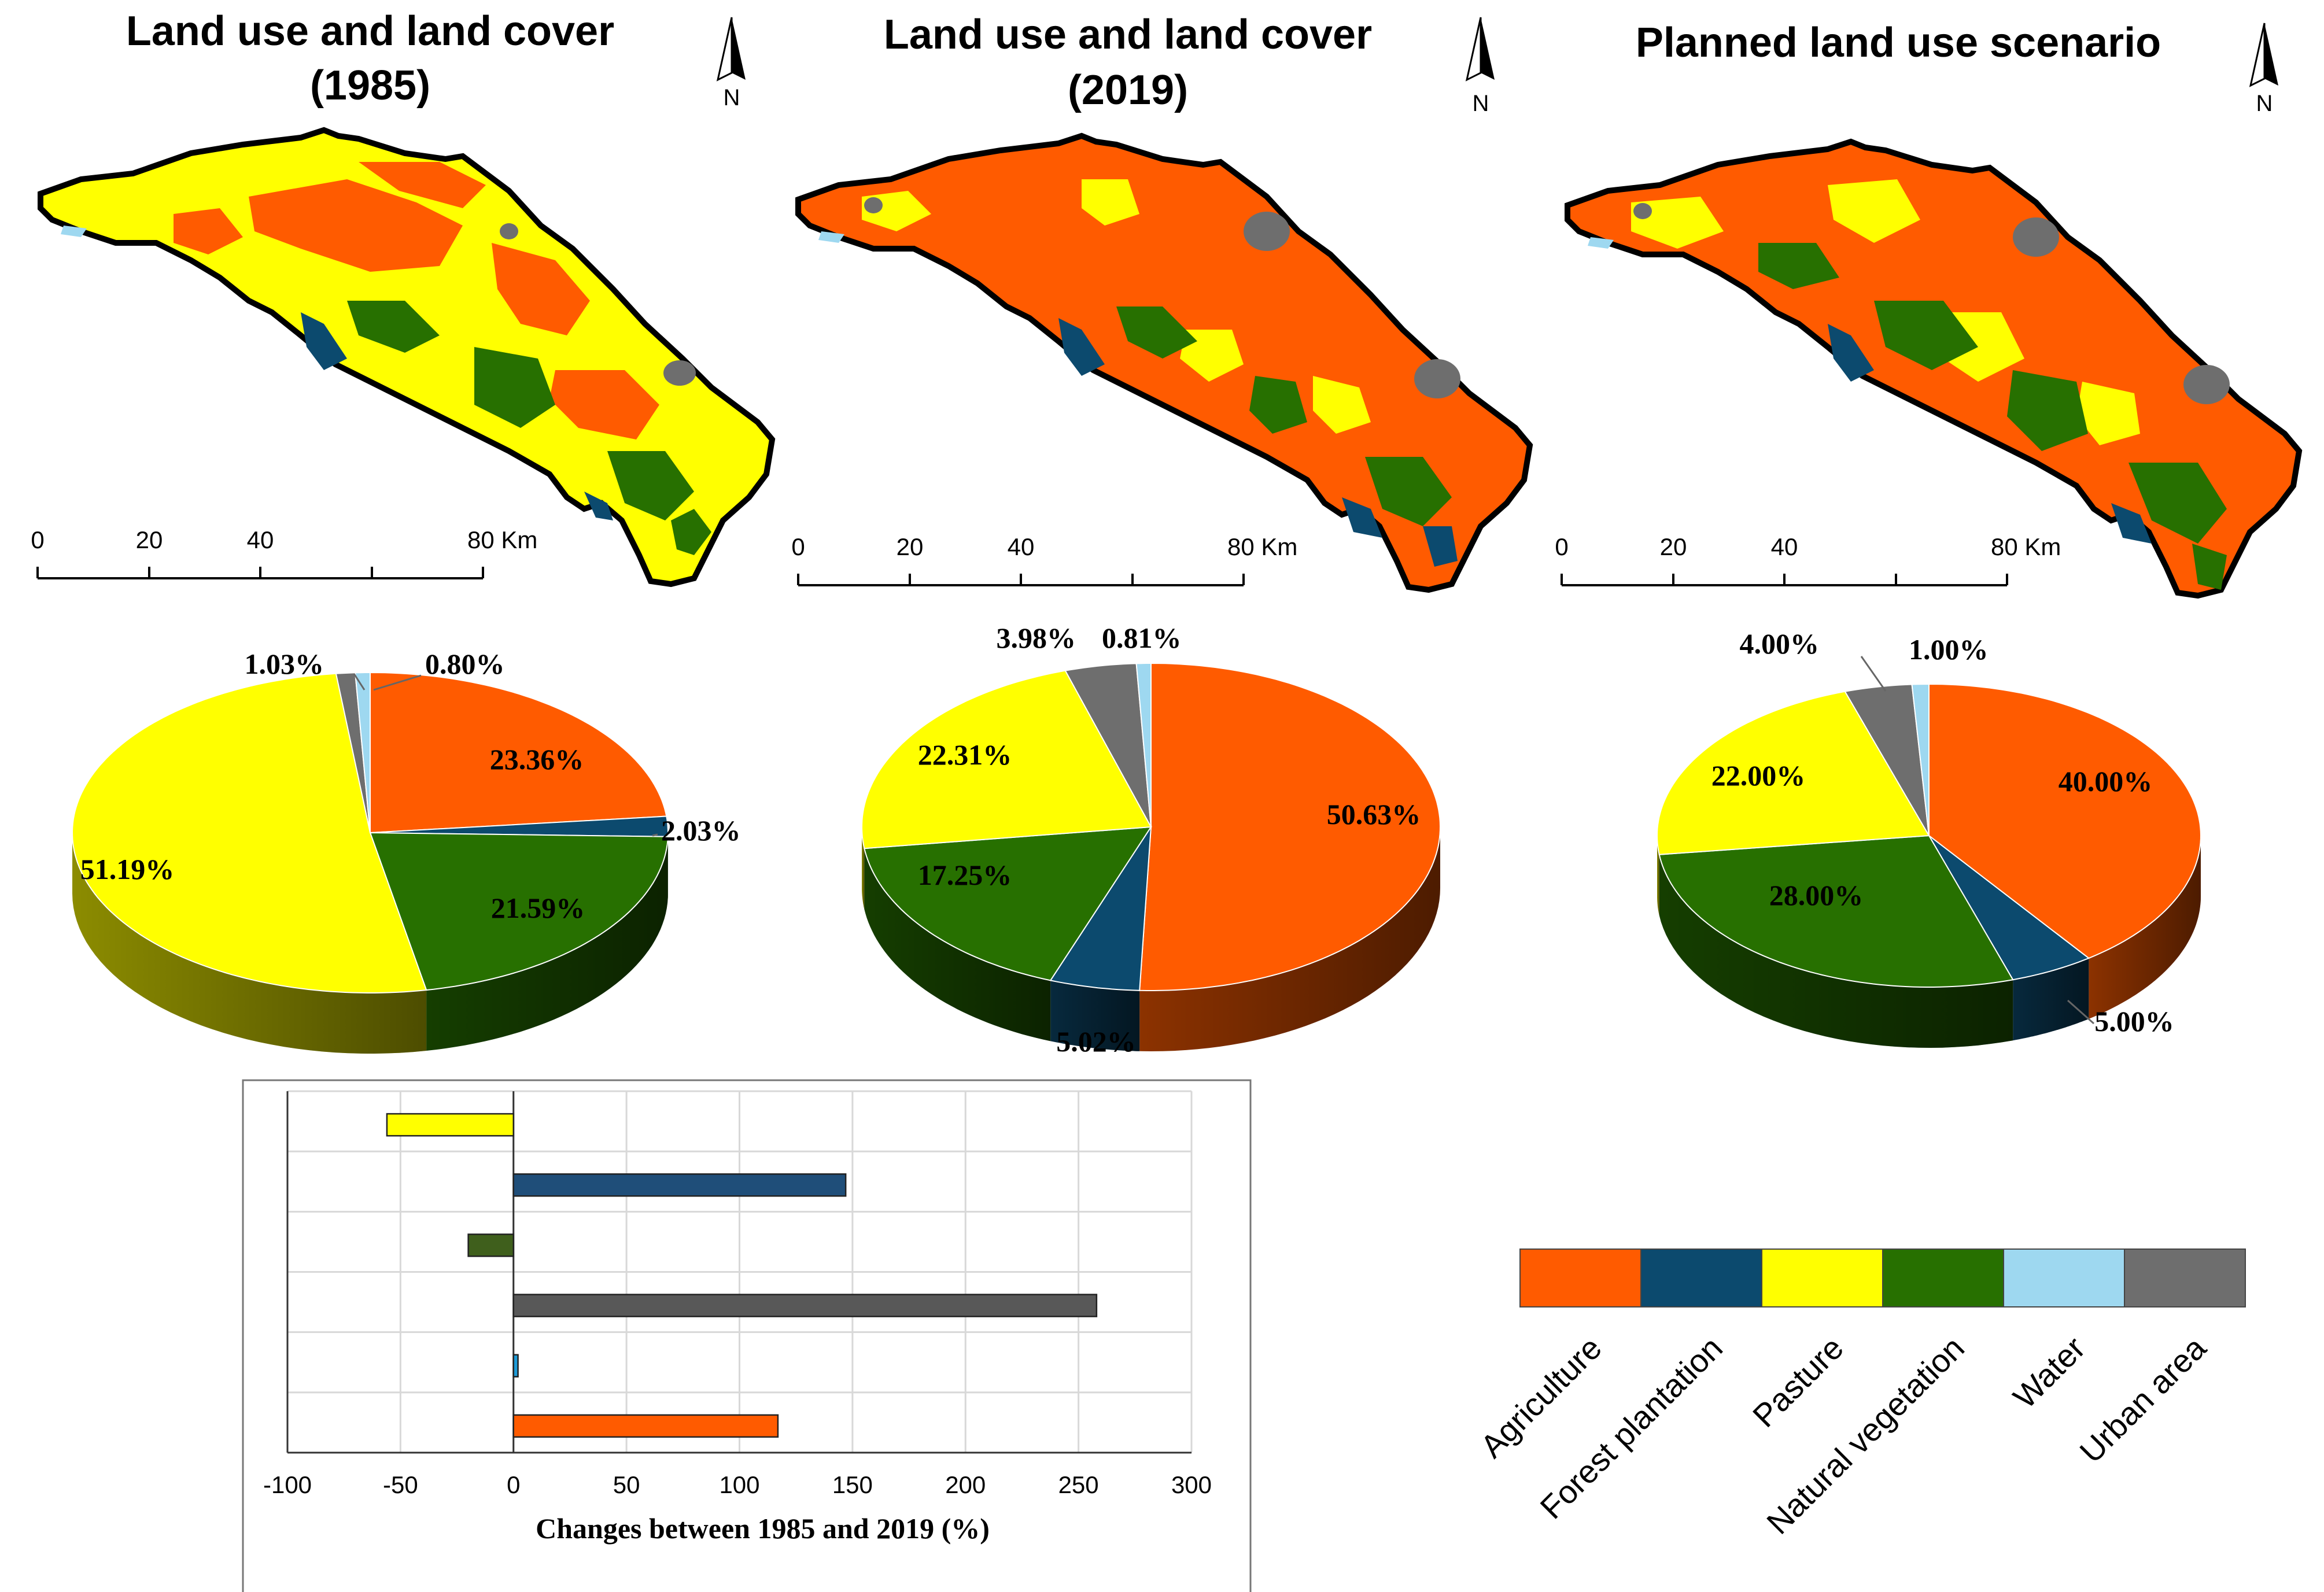 This screenshot has height=1592, width=2324. What do you see at coordinates (1865, 1435) in the screenshot?
I see `legend-label: Natural vegetation` at bounding box center [1865, 1435].